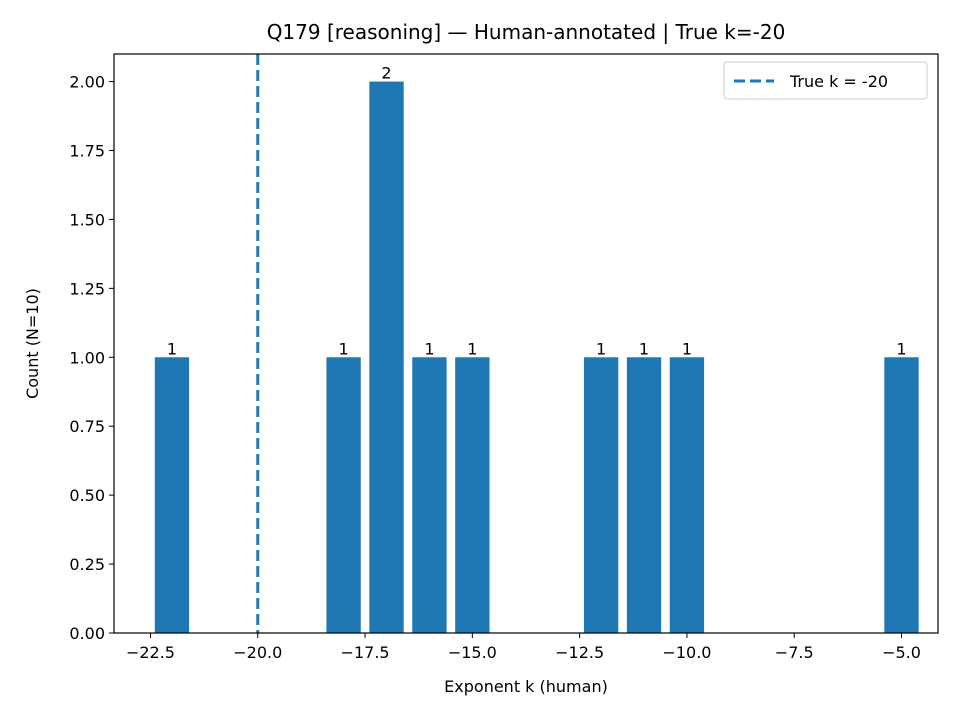 The height and width of the screenshot is (725, 960). Describe the element at coordinates (87, 495) in the screenshot. I see `y-tick-label: 0.50` at that location.